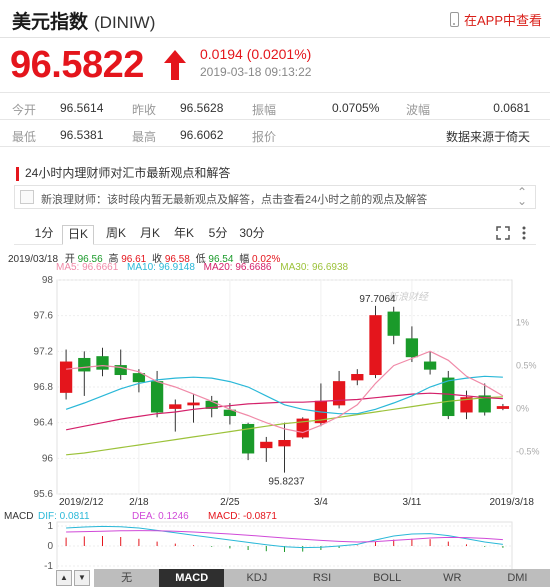 The width and height of the screenshot is (550, 587). I want to click on indicator-tab-rsi: RSI, so click(322, 578).